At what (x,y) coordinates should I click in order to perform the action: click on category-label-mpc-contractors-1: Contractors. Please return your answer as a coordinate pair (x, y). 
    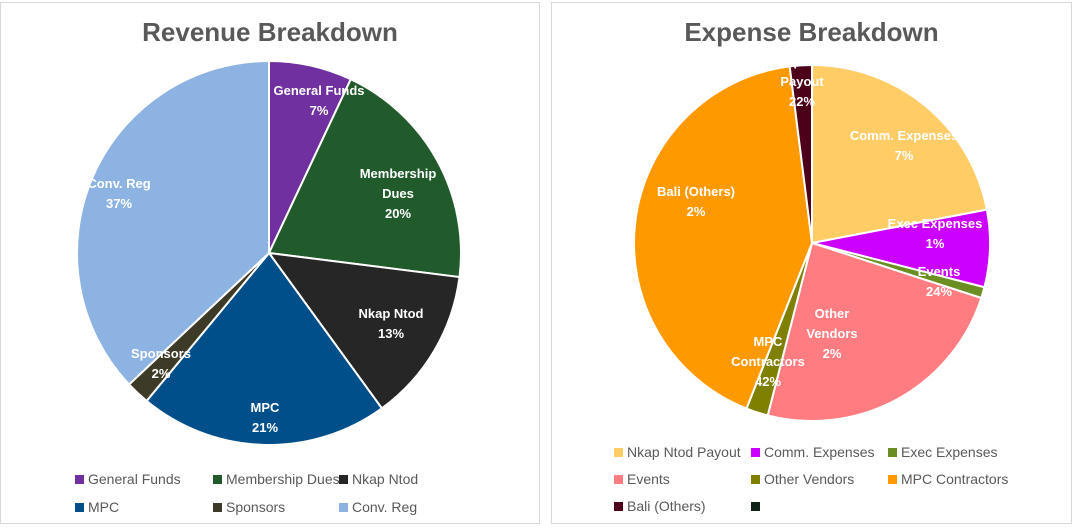
    Looking at the image, I should click on (768, 361).